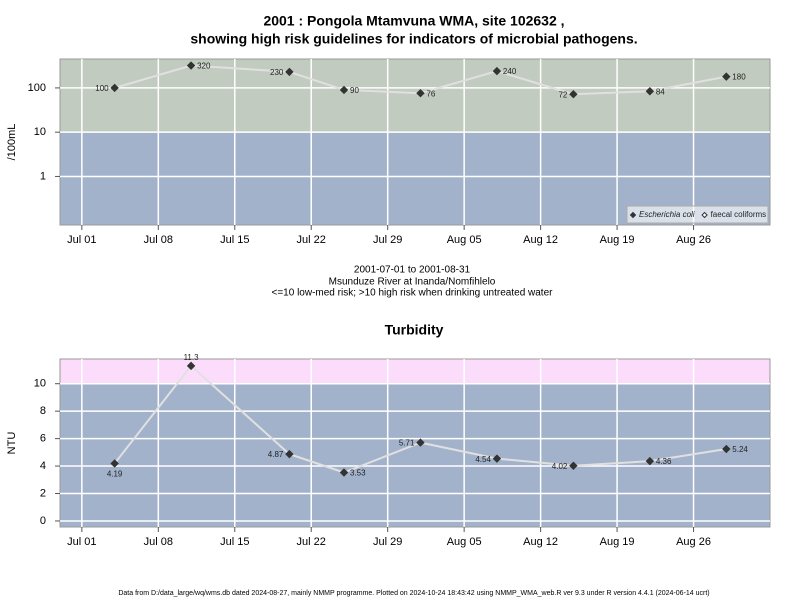 The height and width of the screenshot is (600, 800). I want to click on value-label: 72, so click(562, 94).